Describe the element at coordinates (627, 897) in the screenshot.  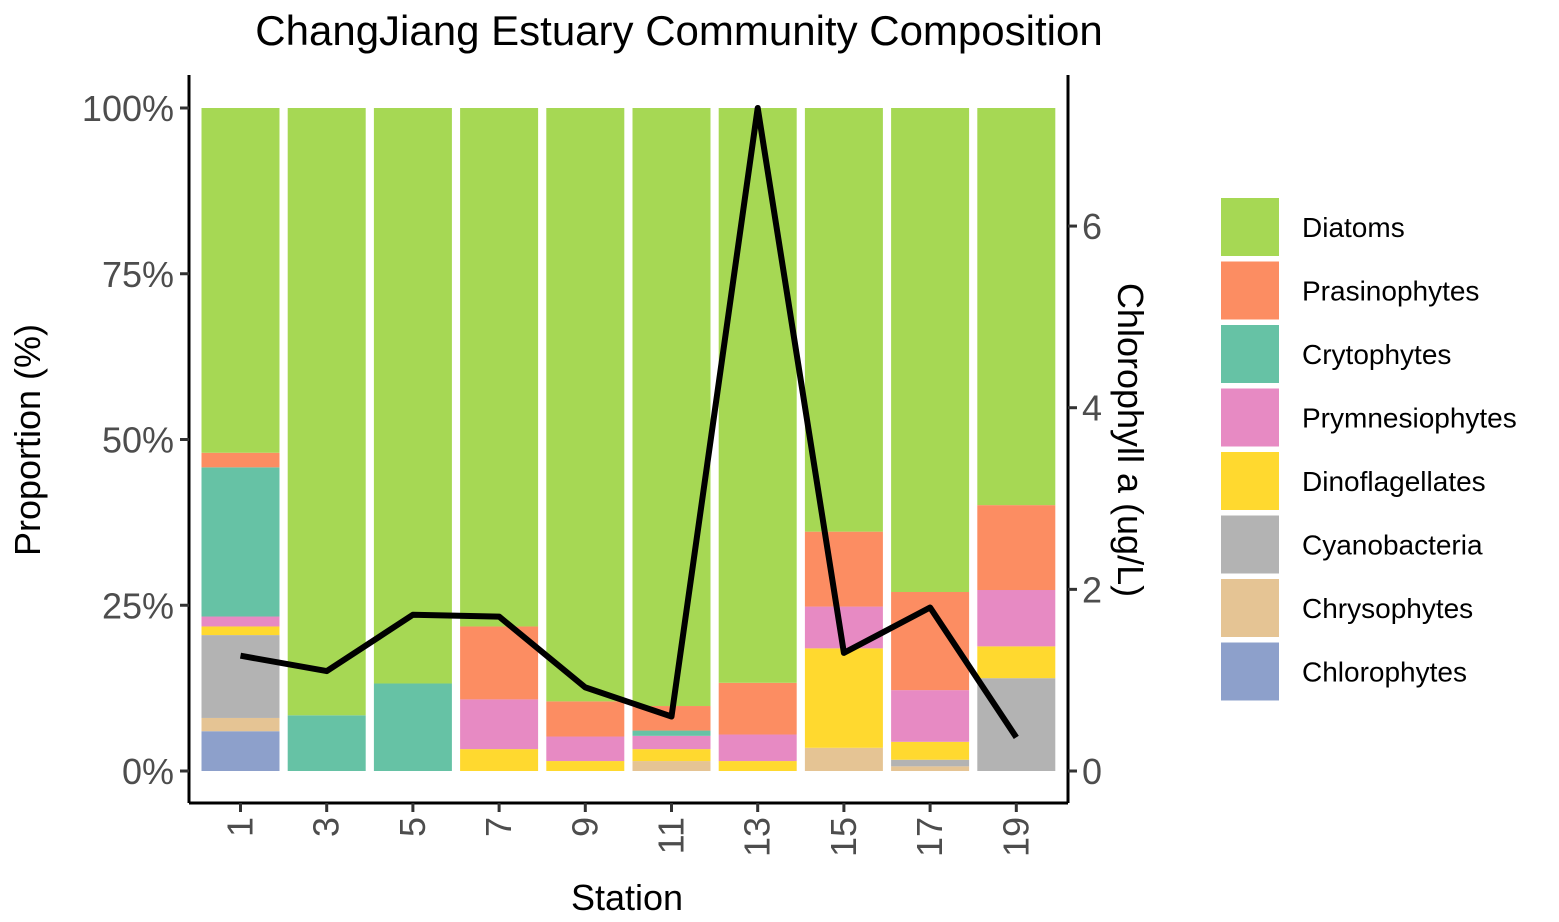
I see `x-axis-title: Station` at that location.